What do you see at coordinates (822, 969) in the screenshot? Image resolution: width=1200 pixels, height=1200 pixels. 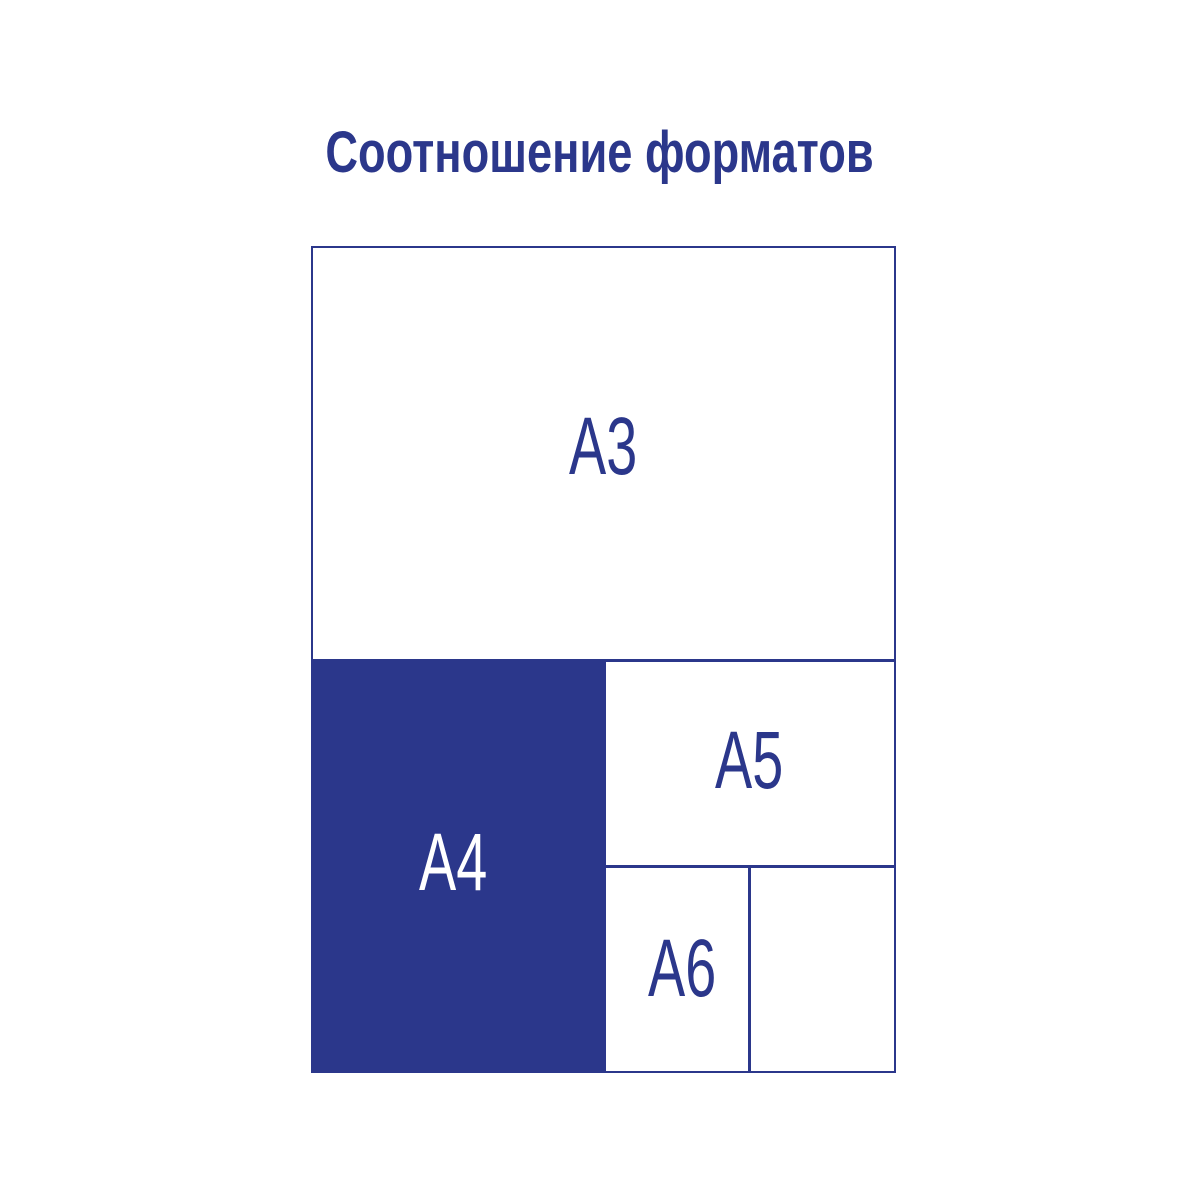 I see `format-a6-second` at bounding box center [822, 969].